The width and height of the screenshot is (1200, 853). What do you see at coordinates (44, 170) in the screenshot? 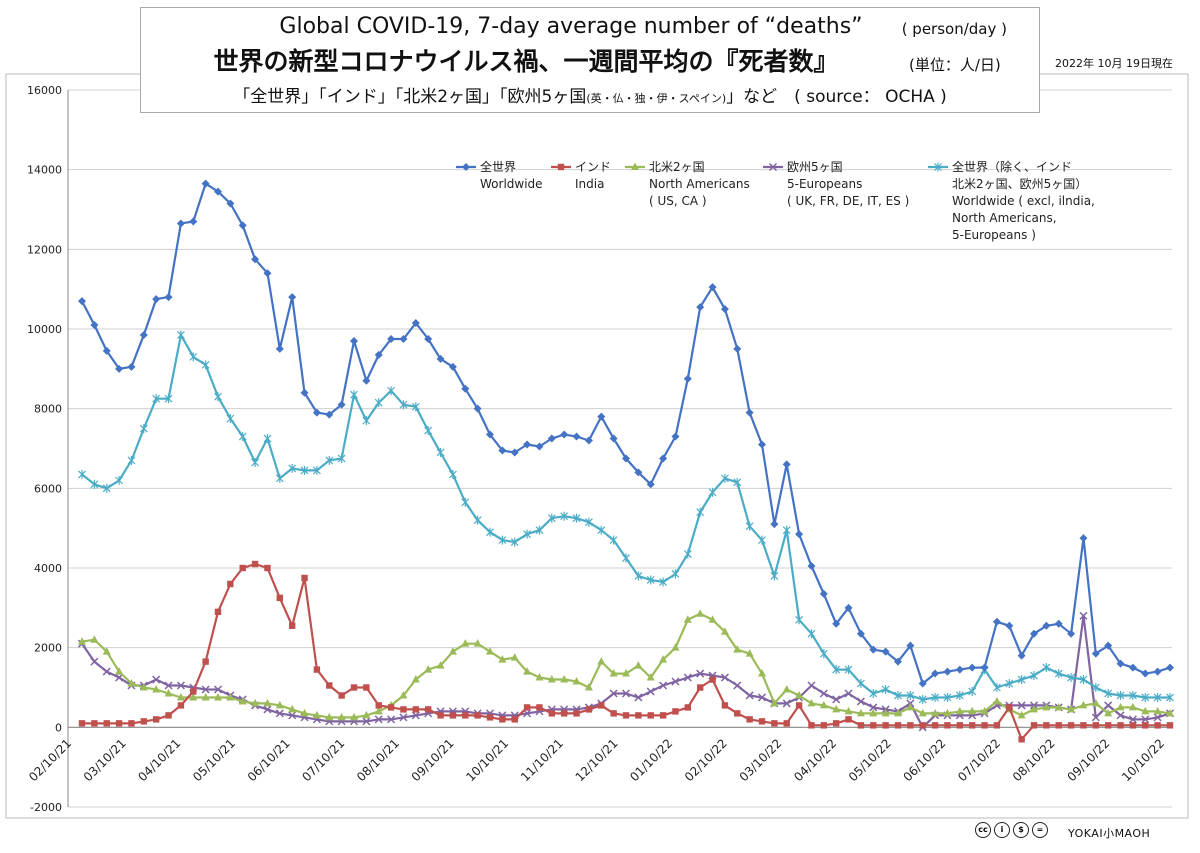
I see `y-tick-label: 14000` at bounding box center [44, 170].